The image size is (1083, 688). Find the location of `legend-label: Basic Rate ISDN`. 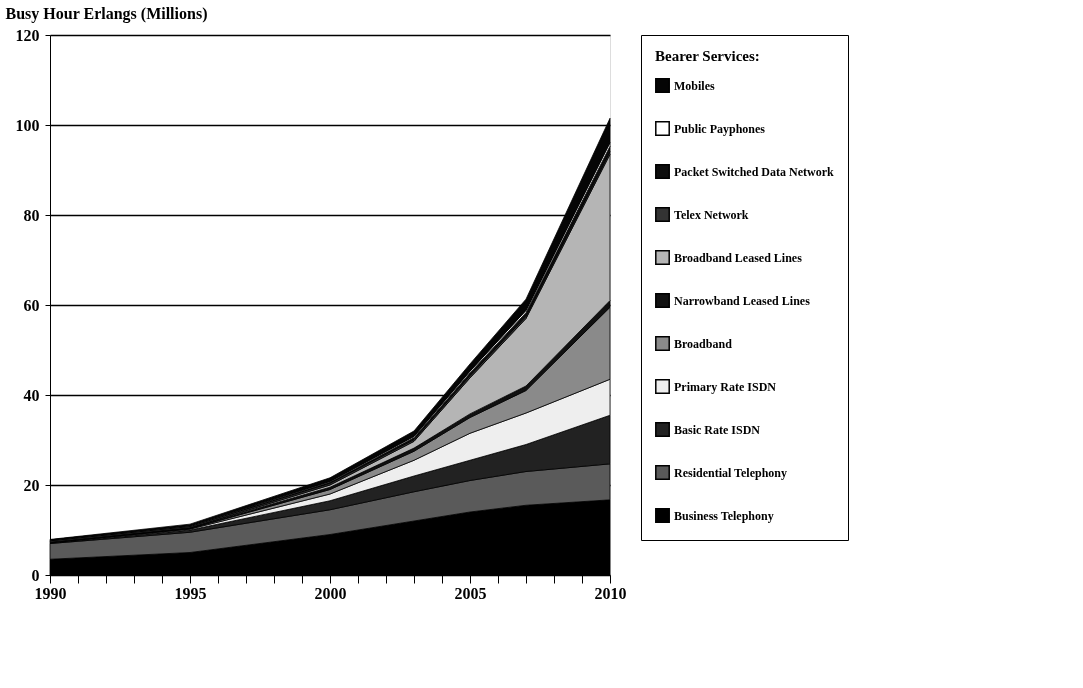

legend-label: Basic Rate ISDN is located at coordinates (717, 429).